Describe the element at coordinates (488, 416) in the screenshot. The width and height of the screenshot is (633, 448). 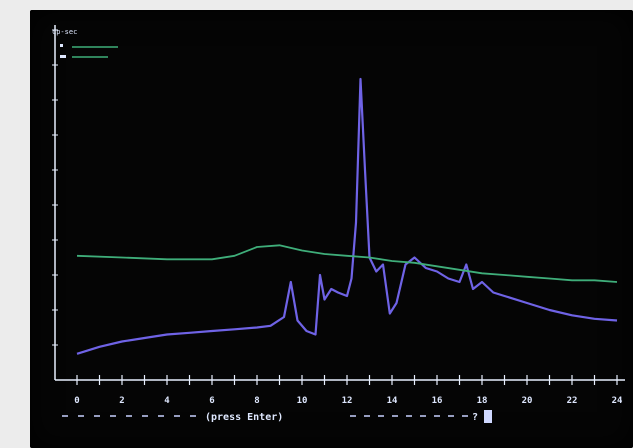
I see `text-cursor` at that location.